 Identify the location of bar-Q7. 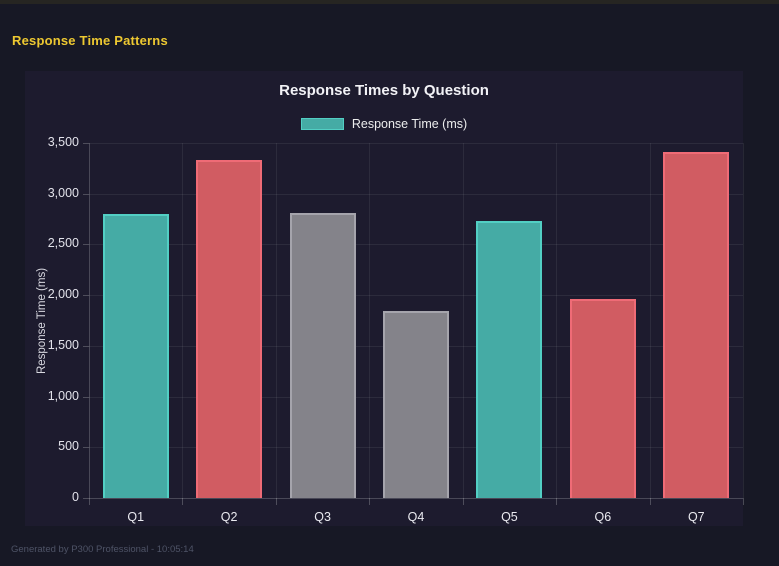
(696, 325).